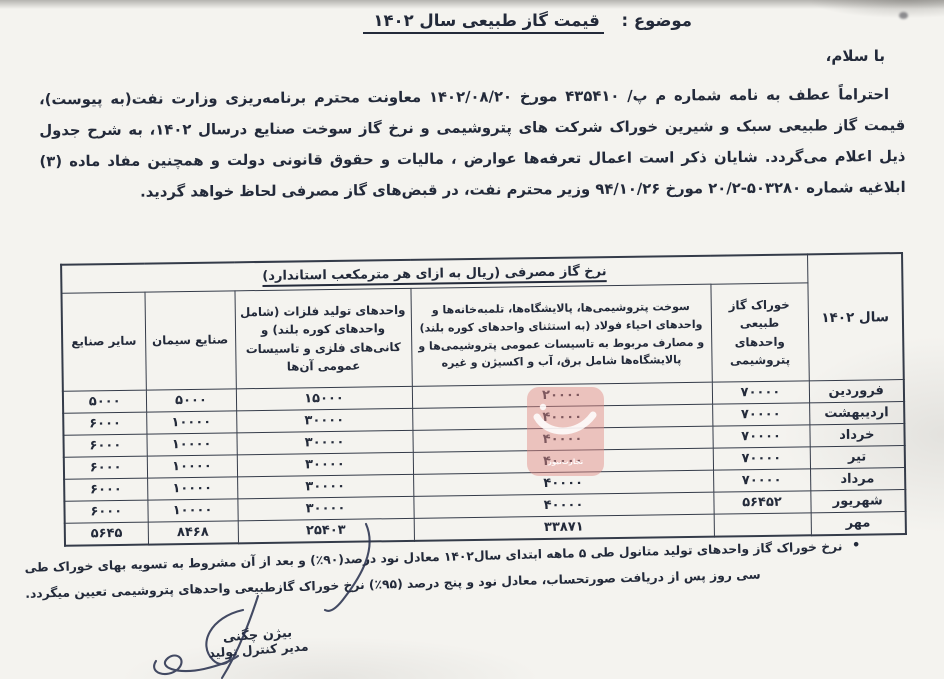 The width and height of the screenshot is (944, 679). Describe the element at coordinates (325, 531) in the screenshot. I see `value-cell: ۲۵۴۰۳` at that location.